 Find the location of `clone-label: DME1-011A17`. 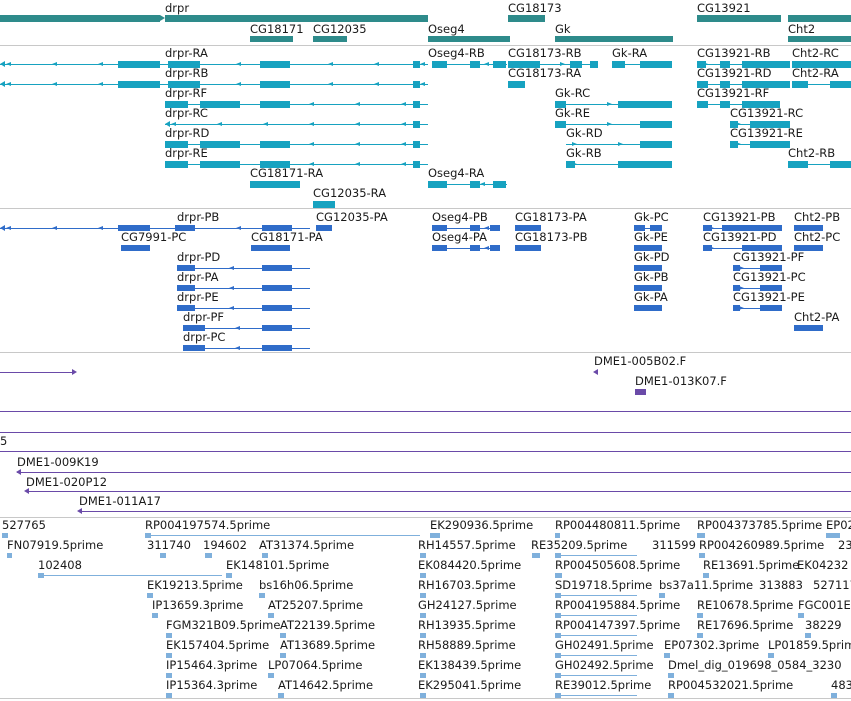

clone-label: DME1-011A17 is located at coordinates (120, 501).